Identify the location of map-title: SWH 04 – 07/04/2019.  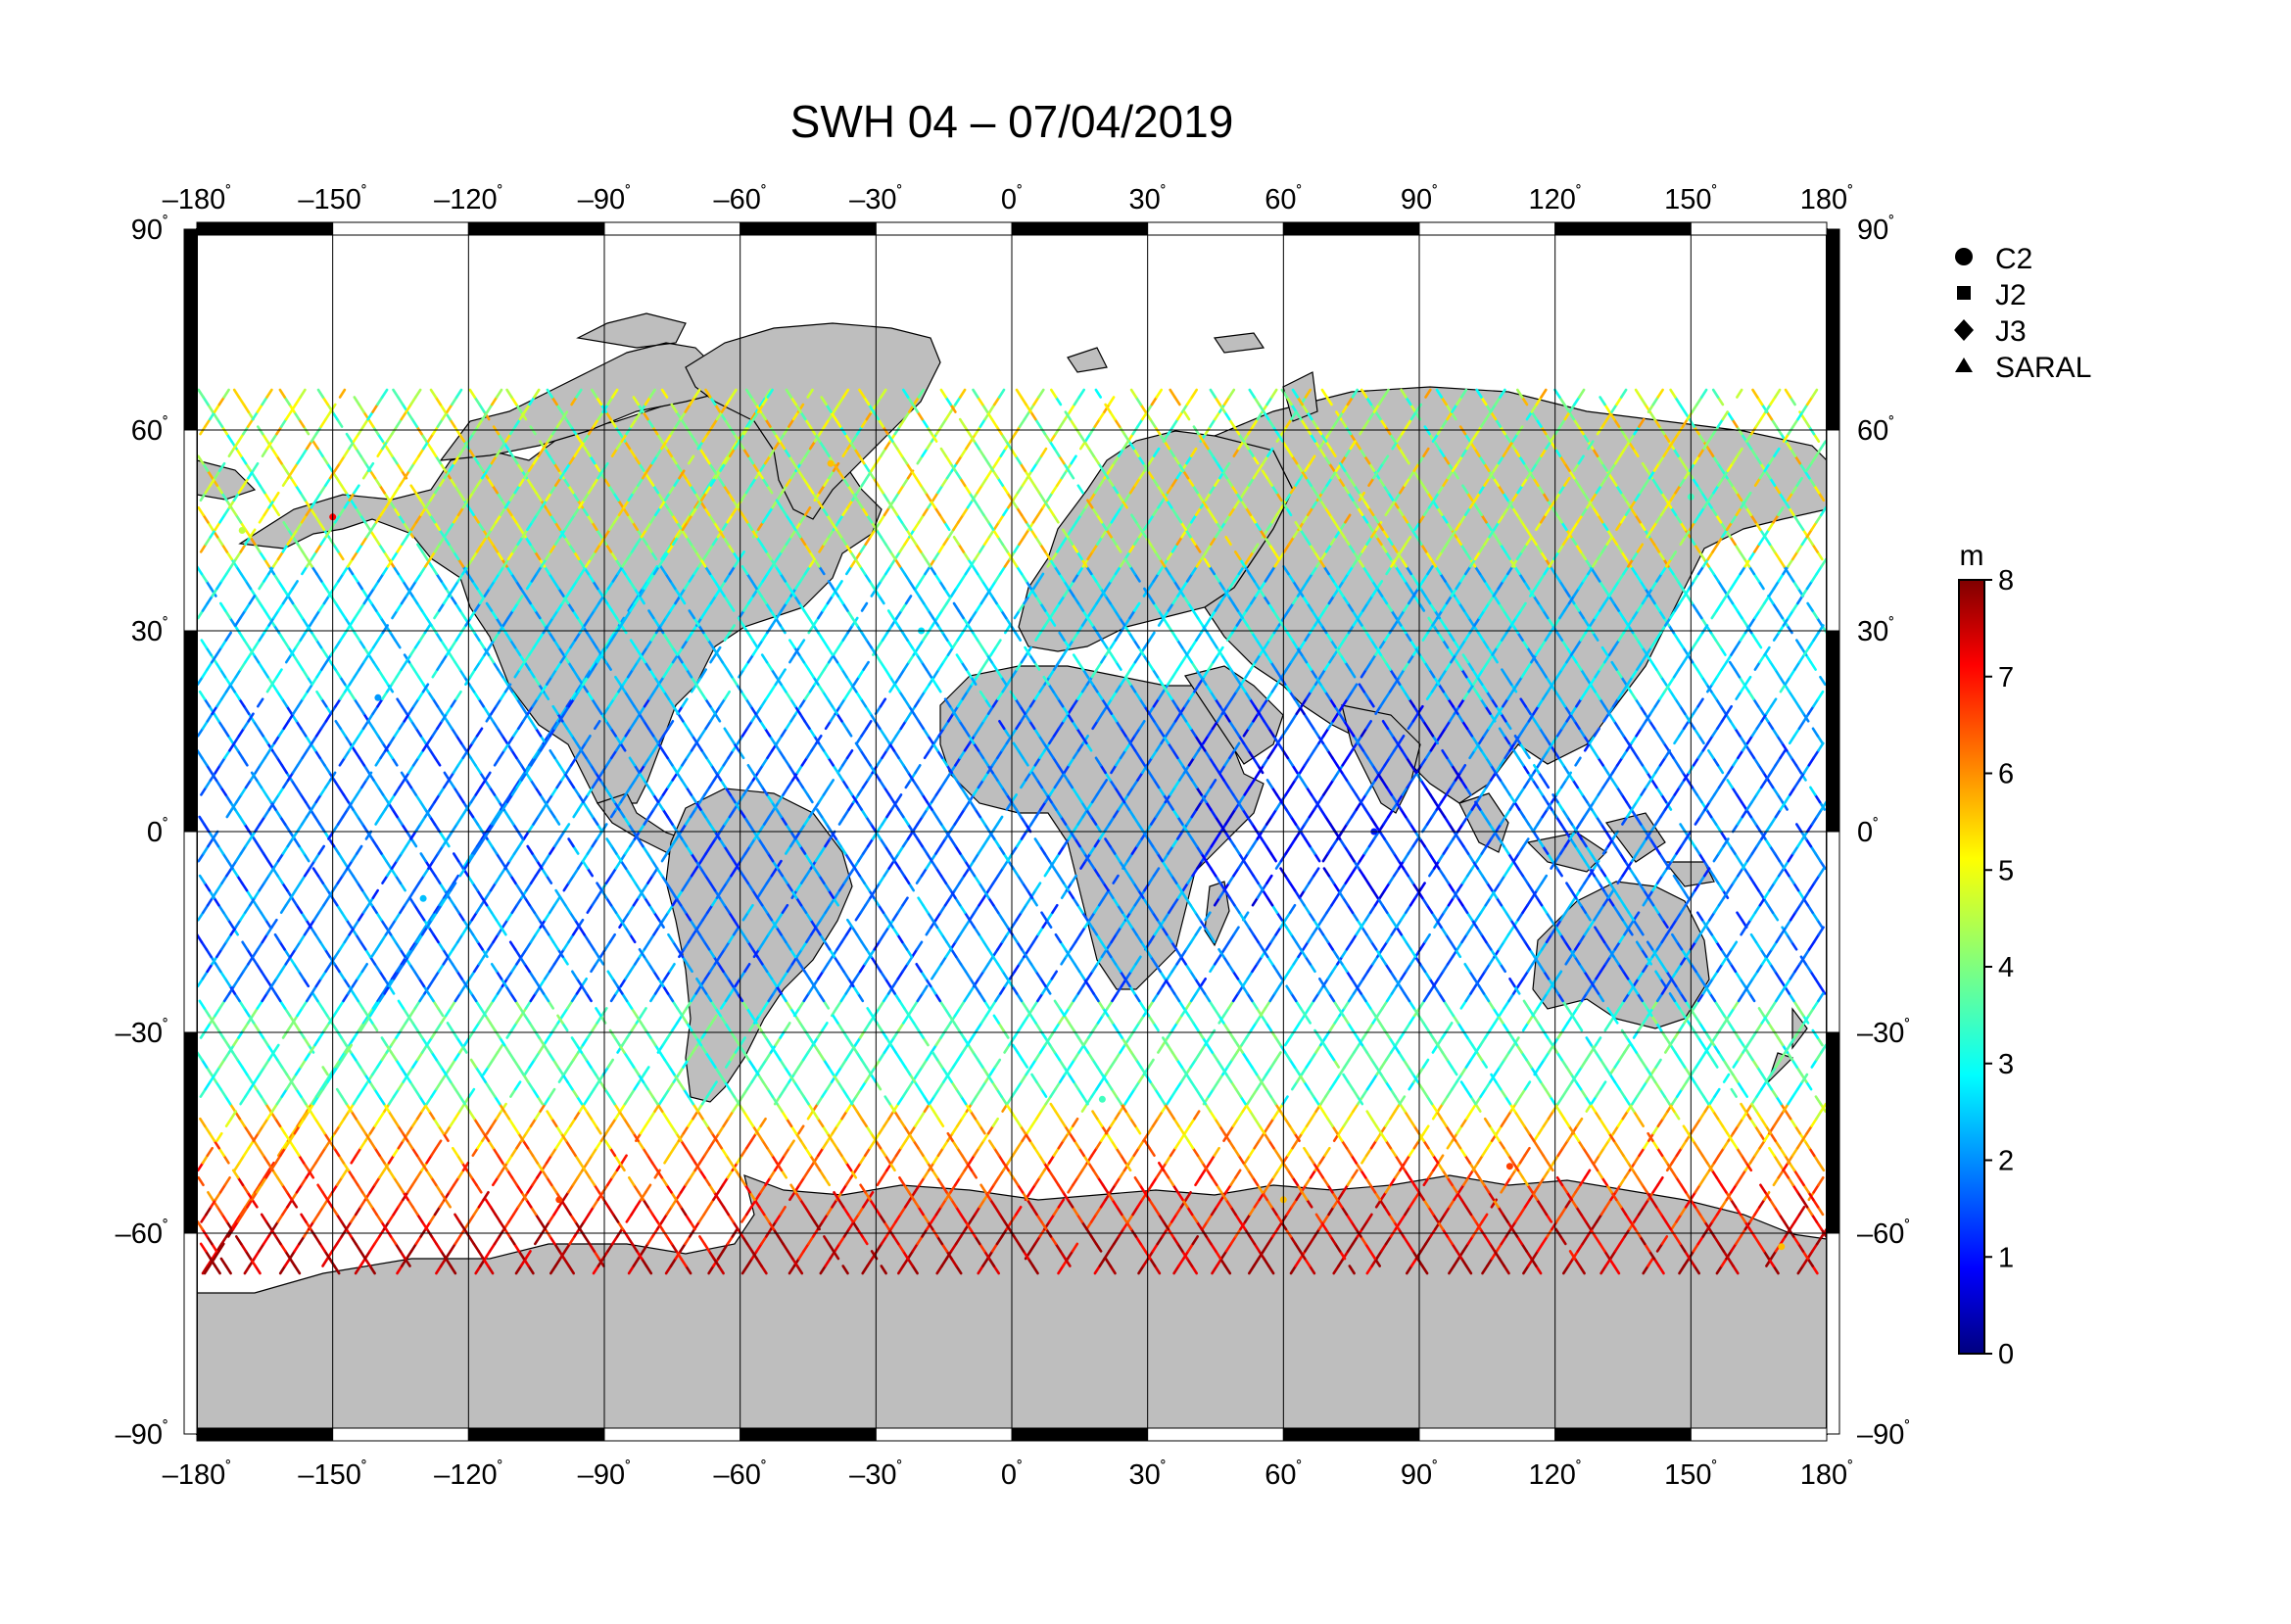
(1012, 121).